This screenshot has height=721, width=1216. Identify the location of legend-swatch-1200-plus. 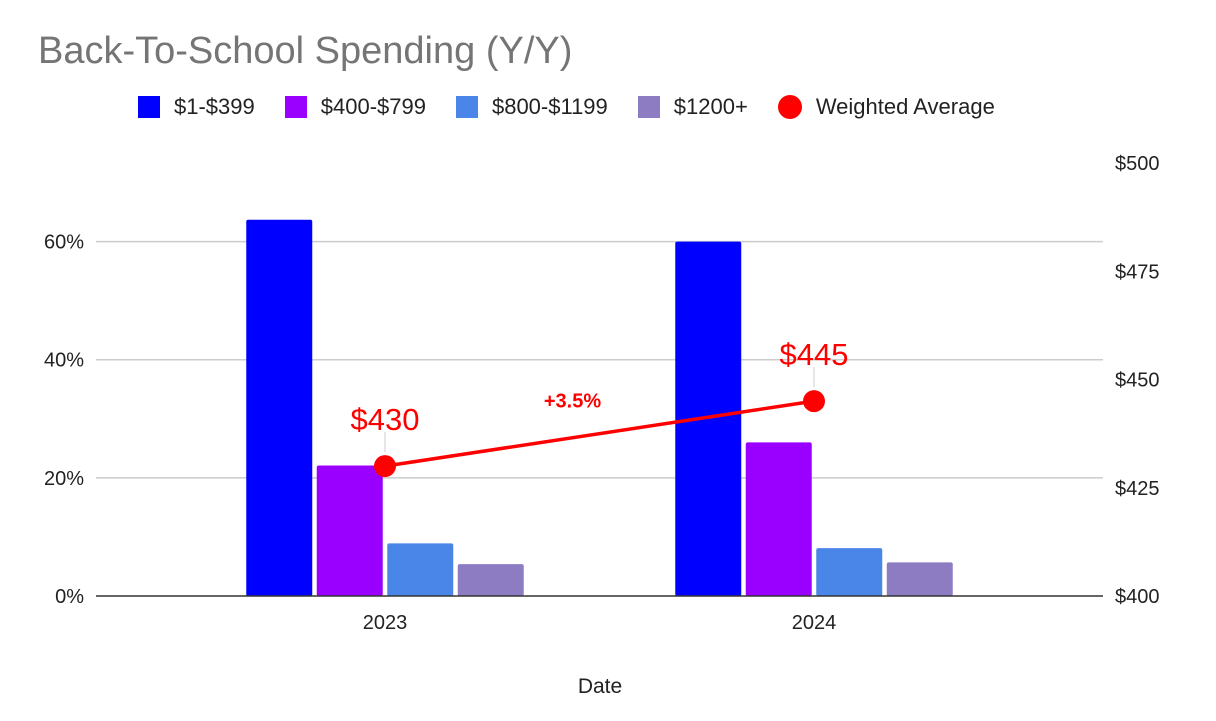
(648, 107).